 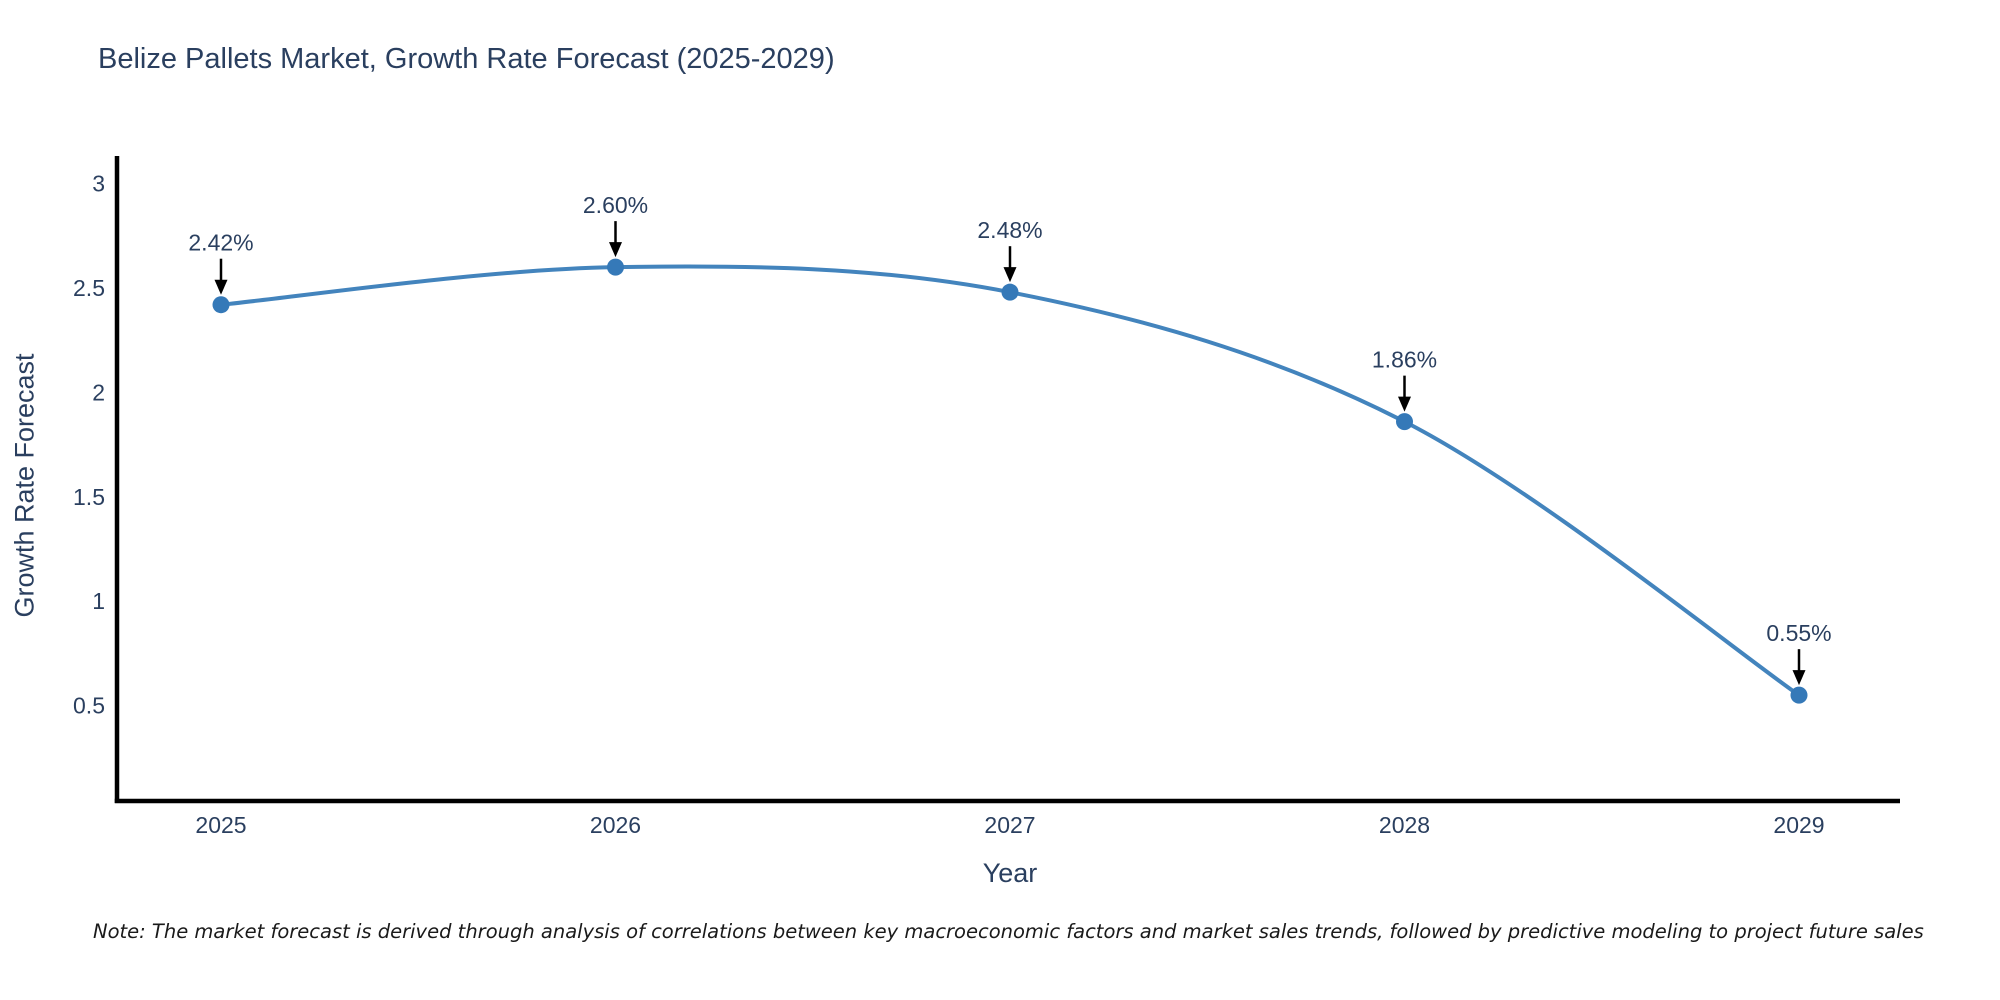 What do you see at coordinates (89, 497) in the screenshot?
I see `y-tick-label: 1.5` at bounding box center [89, 497].